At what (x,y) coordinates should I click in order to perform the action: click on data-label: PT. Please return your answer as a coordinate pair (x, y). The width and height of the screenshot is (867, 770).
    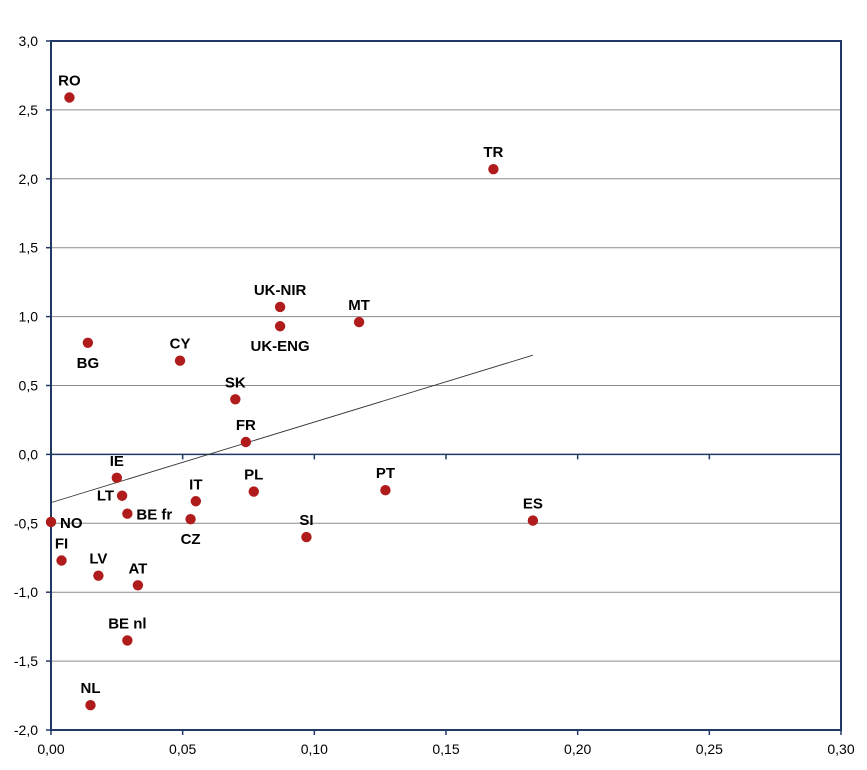
    Looking at the image, I should click on (385, 473).